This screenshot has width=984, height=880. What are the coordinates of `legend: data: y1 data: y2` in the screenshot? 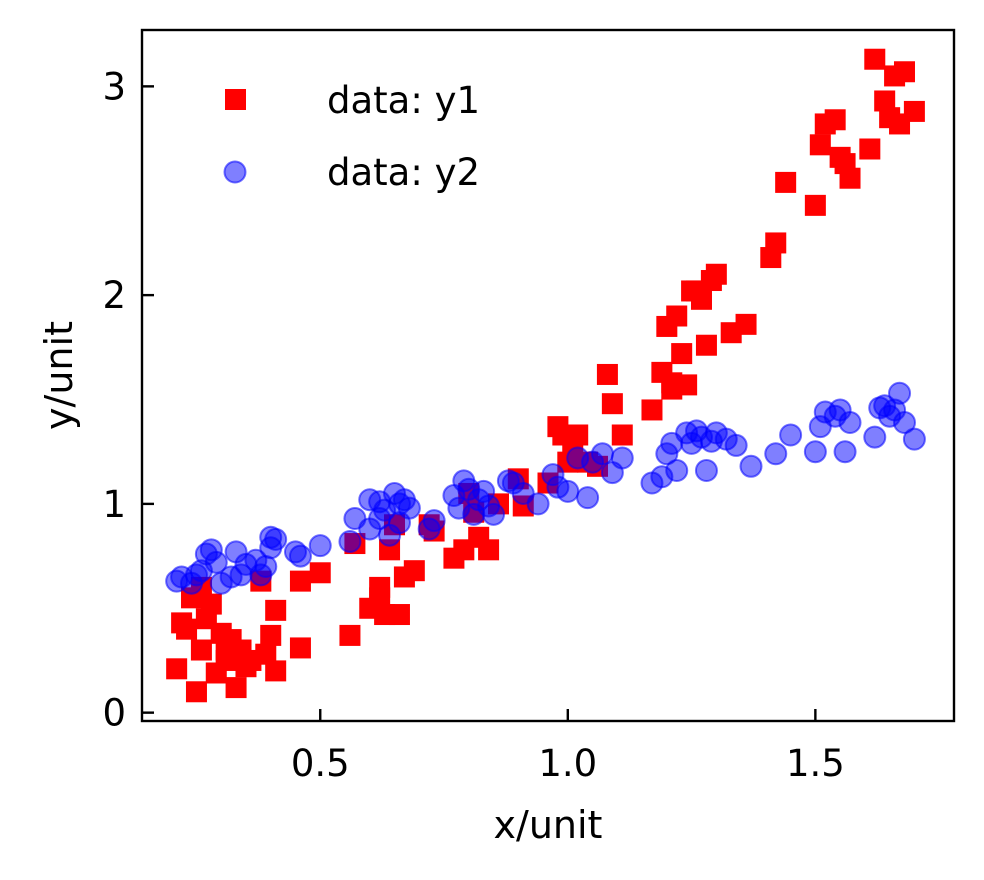 It's located at (351, 136).